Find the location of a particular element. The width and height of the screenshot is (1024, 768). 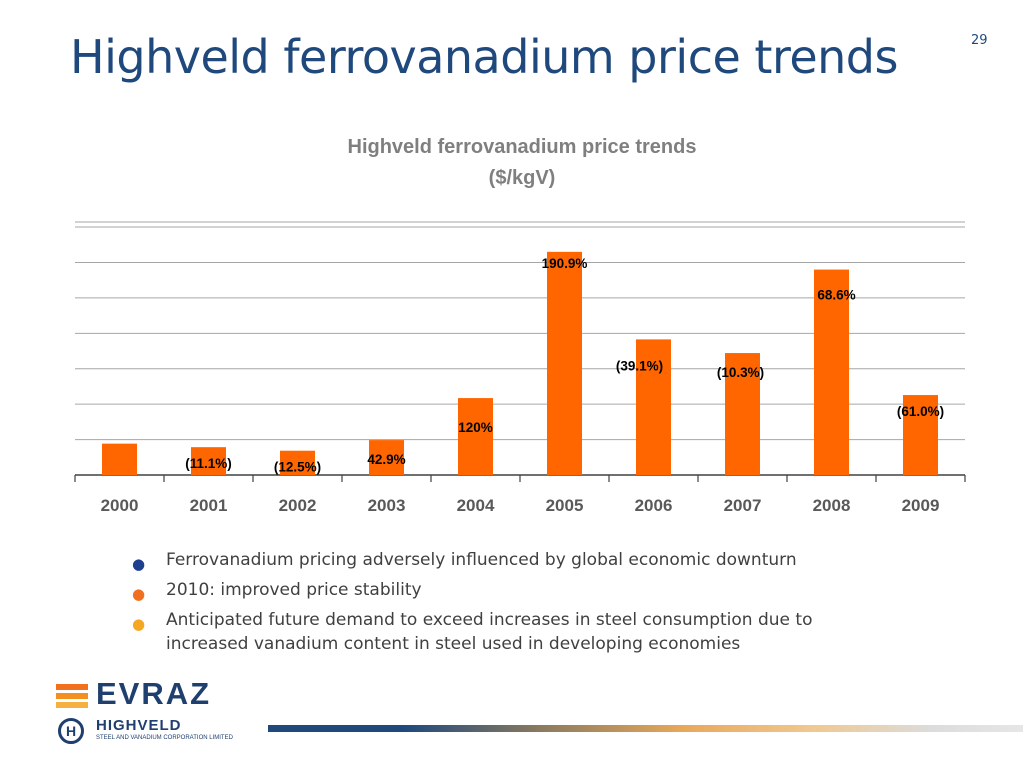

data-label: (61.0%) is located at coordinates (920, 411).